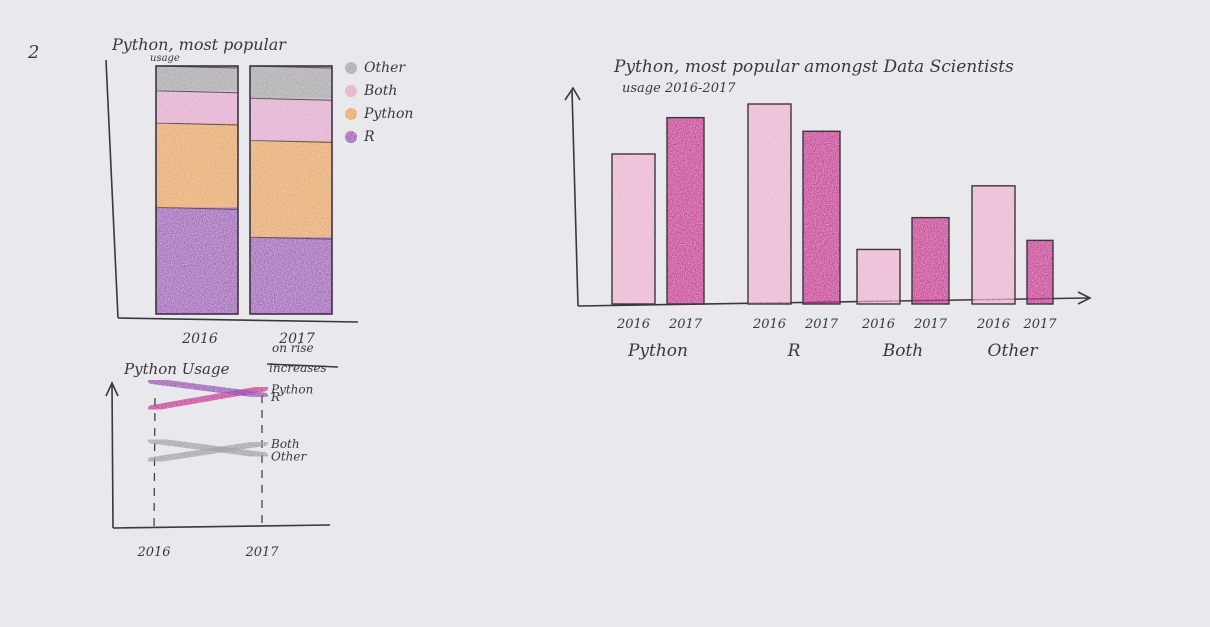 Image resolution: width=1210 pixels, height=627 pixels. What do you see at coordinates (296, 339) in the screenshot?
I see `stack-tick-2017: 2017` at bounding box center [296, 339].